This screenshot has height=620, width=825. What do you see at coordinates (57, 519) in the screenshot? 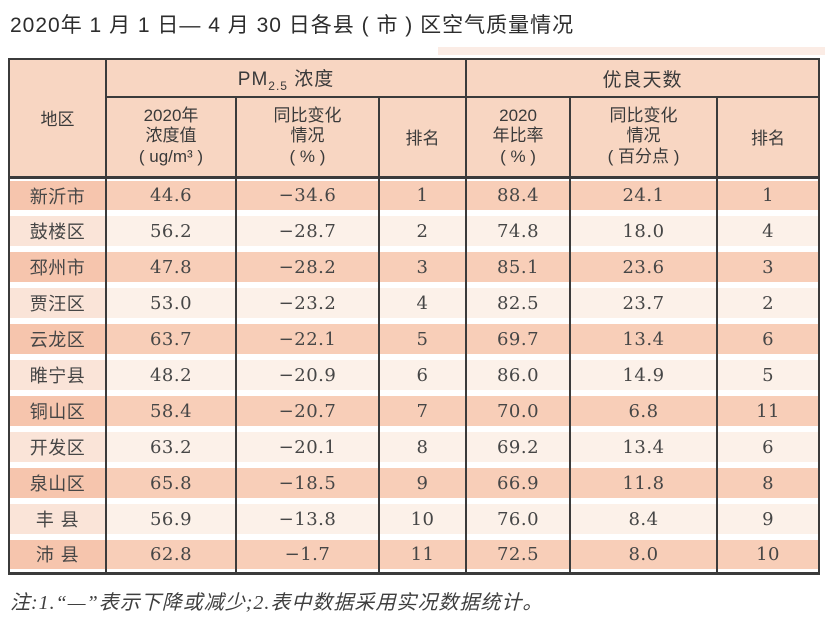
I see `cell-region: 丰 县` at bounding box center [57, 519].